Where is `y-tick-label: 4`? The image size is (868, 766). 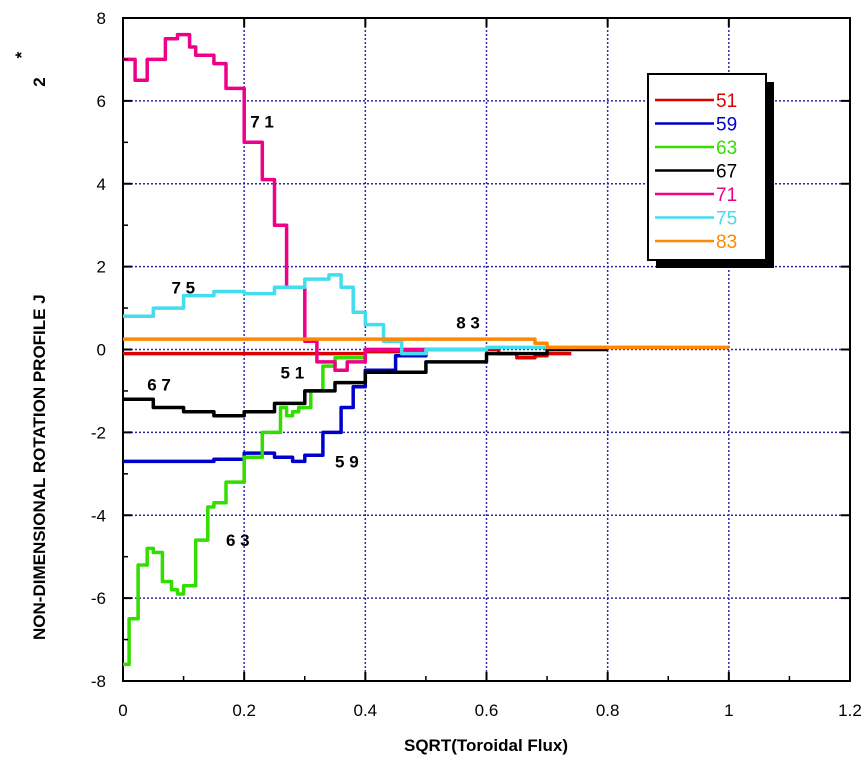
y-tick-label: 4 is located at coordinates (101, 184).